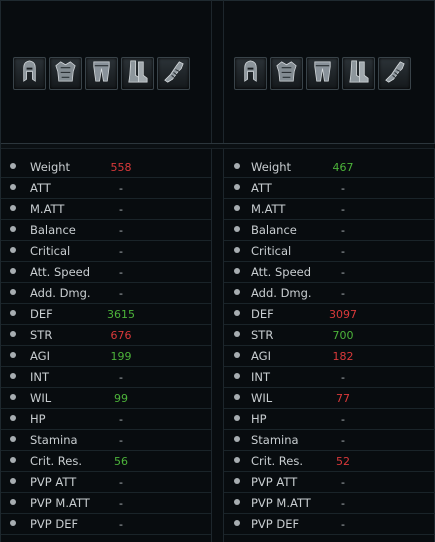 The width and height of the screenshot is (435, 542). I want to click on stat-value: 199, so click(121, 356).